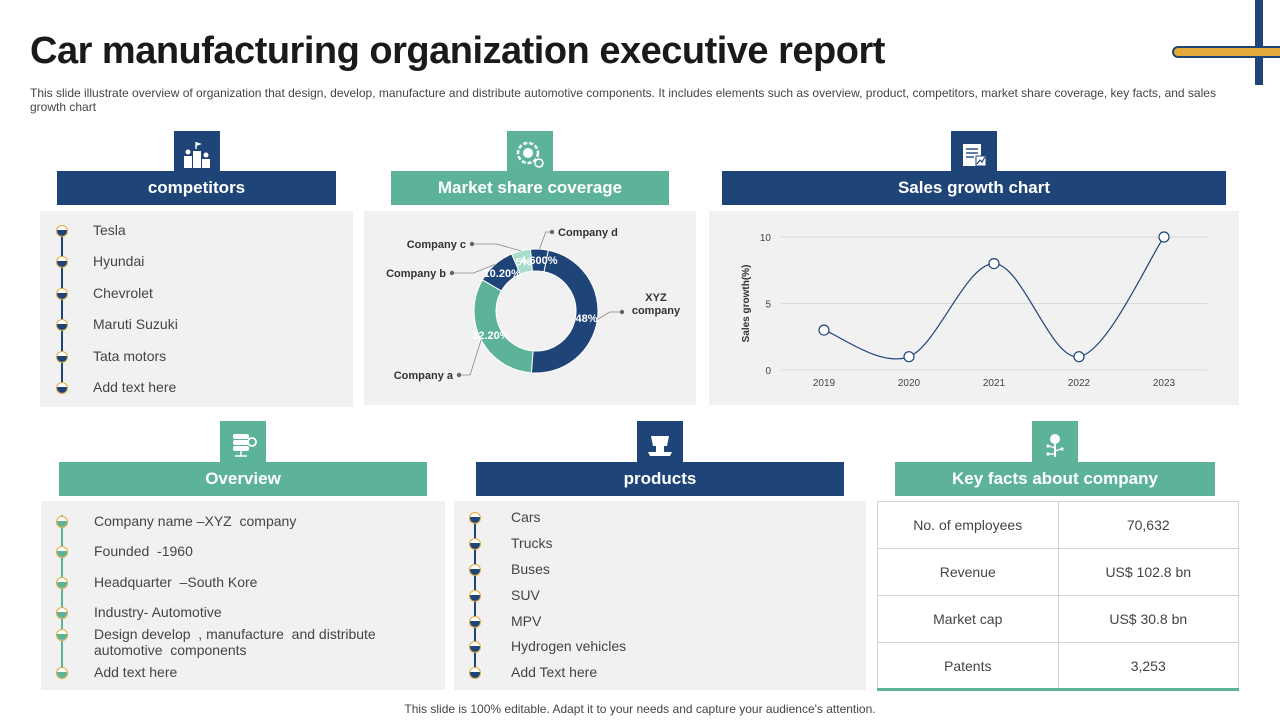 This screenshot has height=720, width=1280. Describe the element at coordinates (994, 298) in the screenshot. I see `series-line` at that location.